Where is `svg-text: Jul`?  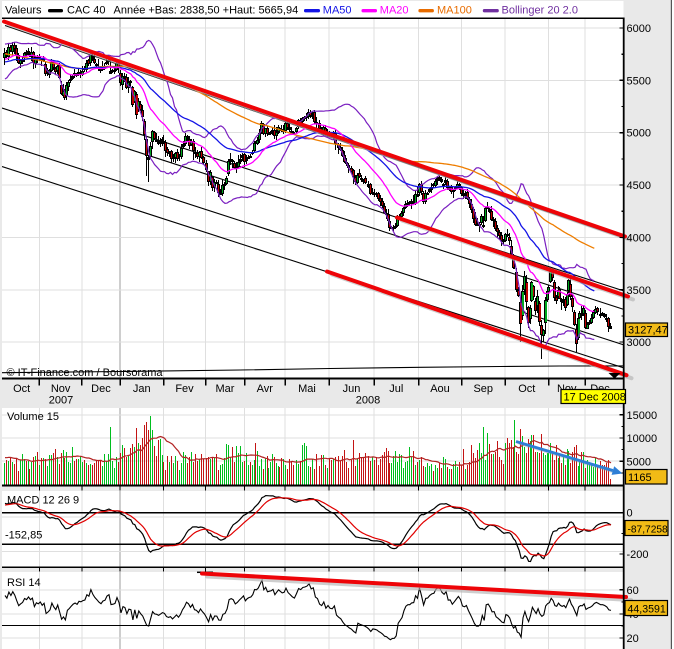 svg-text: Jul is located at coordinates (396, 389).